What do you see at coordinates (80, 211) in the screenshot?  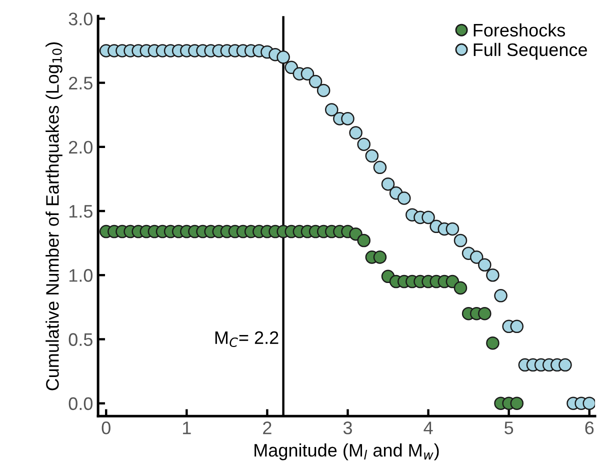 I see `y-tick-label: 1.5` at bounding box center [80, 211].